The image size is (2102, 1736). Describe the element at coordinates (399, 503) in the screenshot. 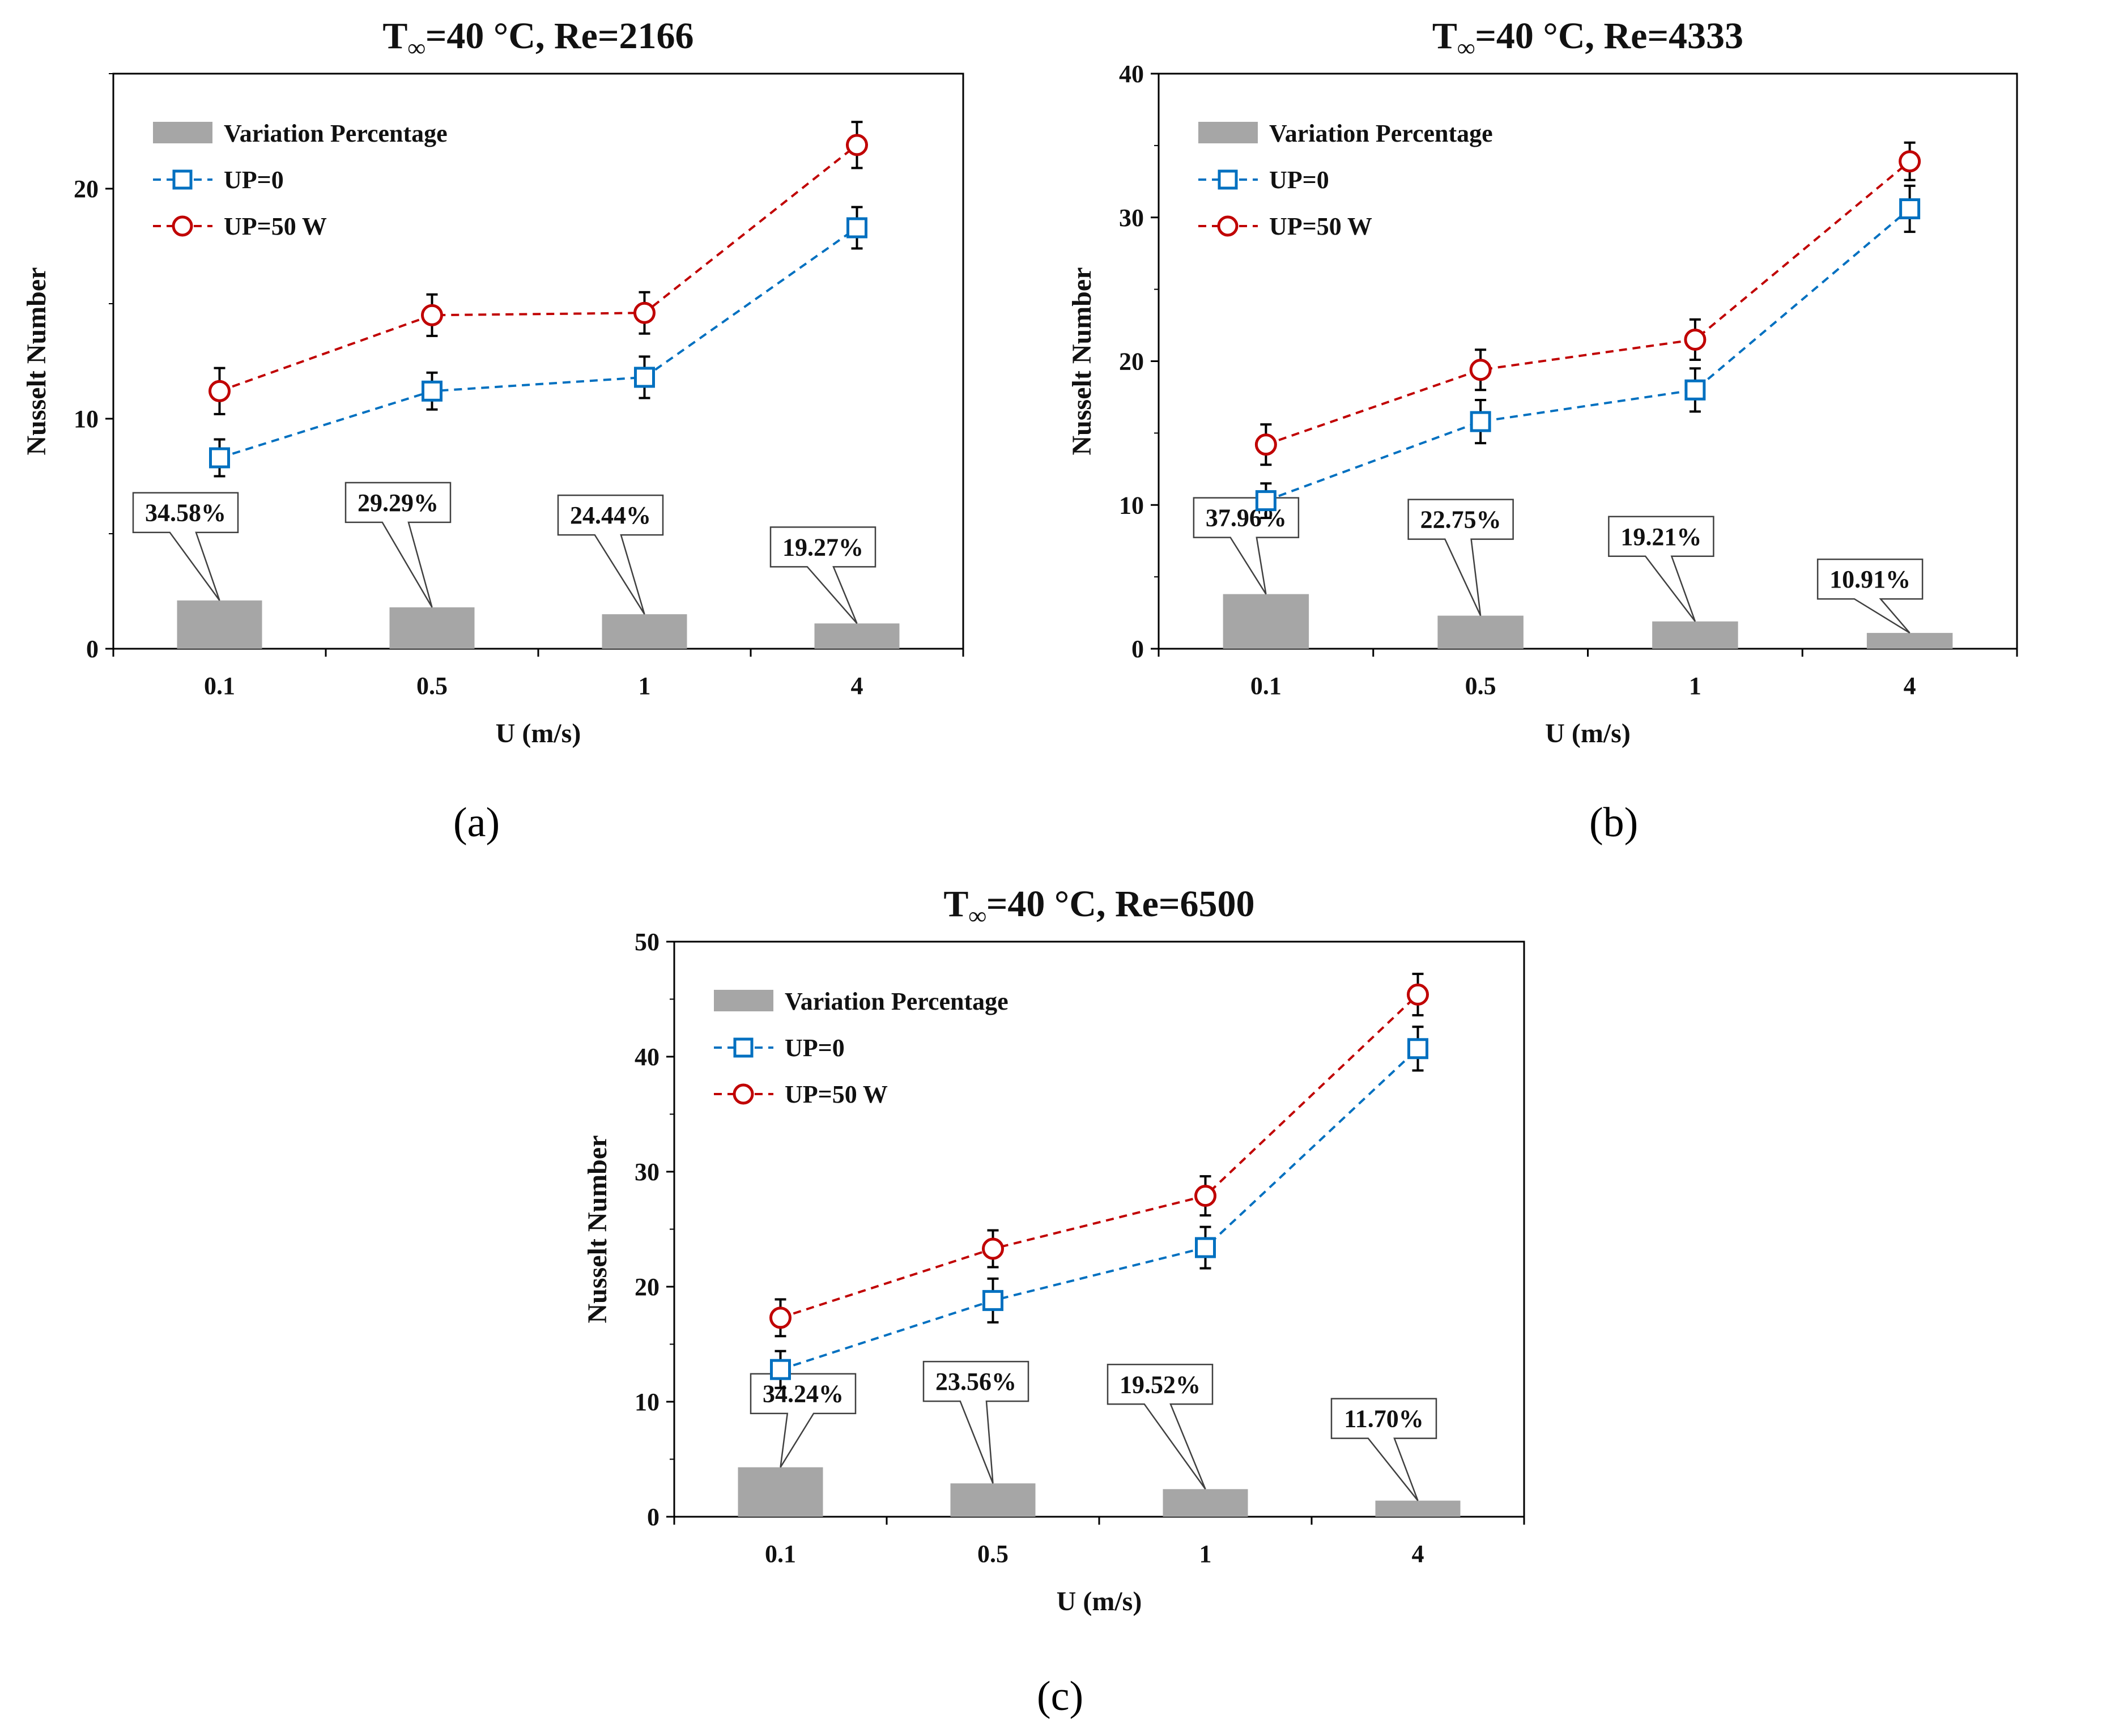

I see `bar-data-label: 29.29%` at that location.